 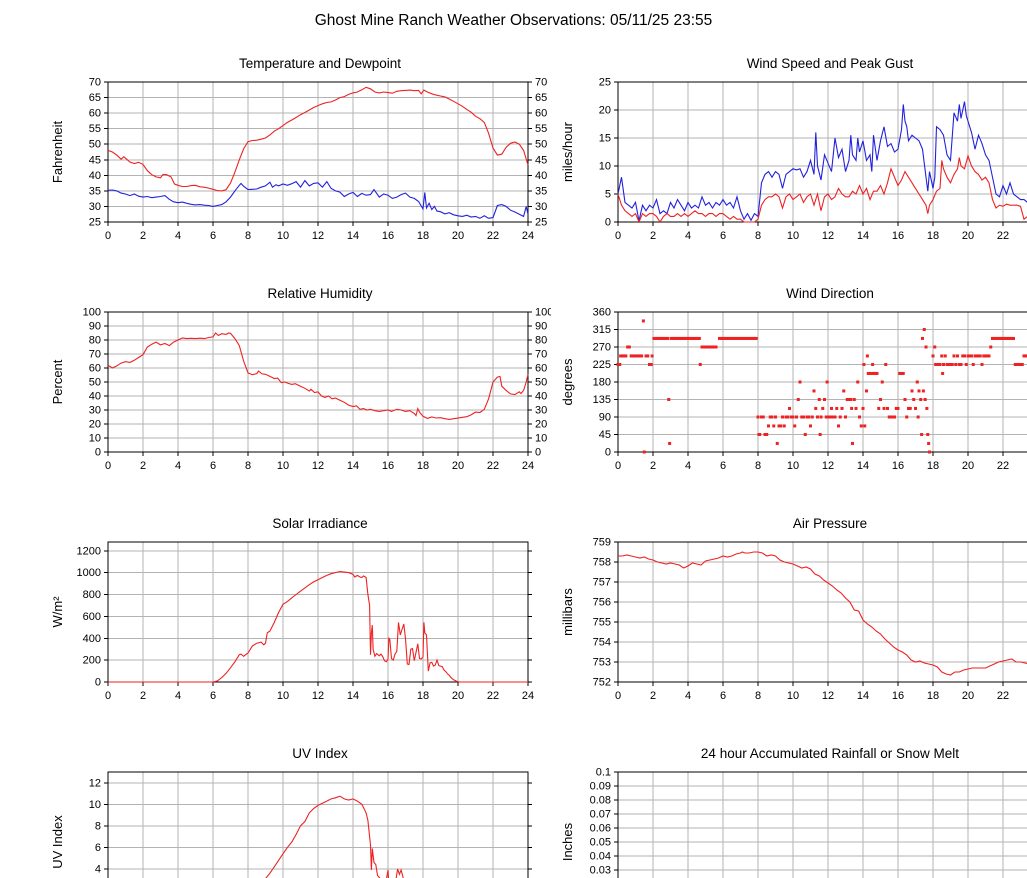 What do you see at coordinates (541, 98) in the screenshot?
I see `svg-text: 65` at bounding box center [541, 98].